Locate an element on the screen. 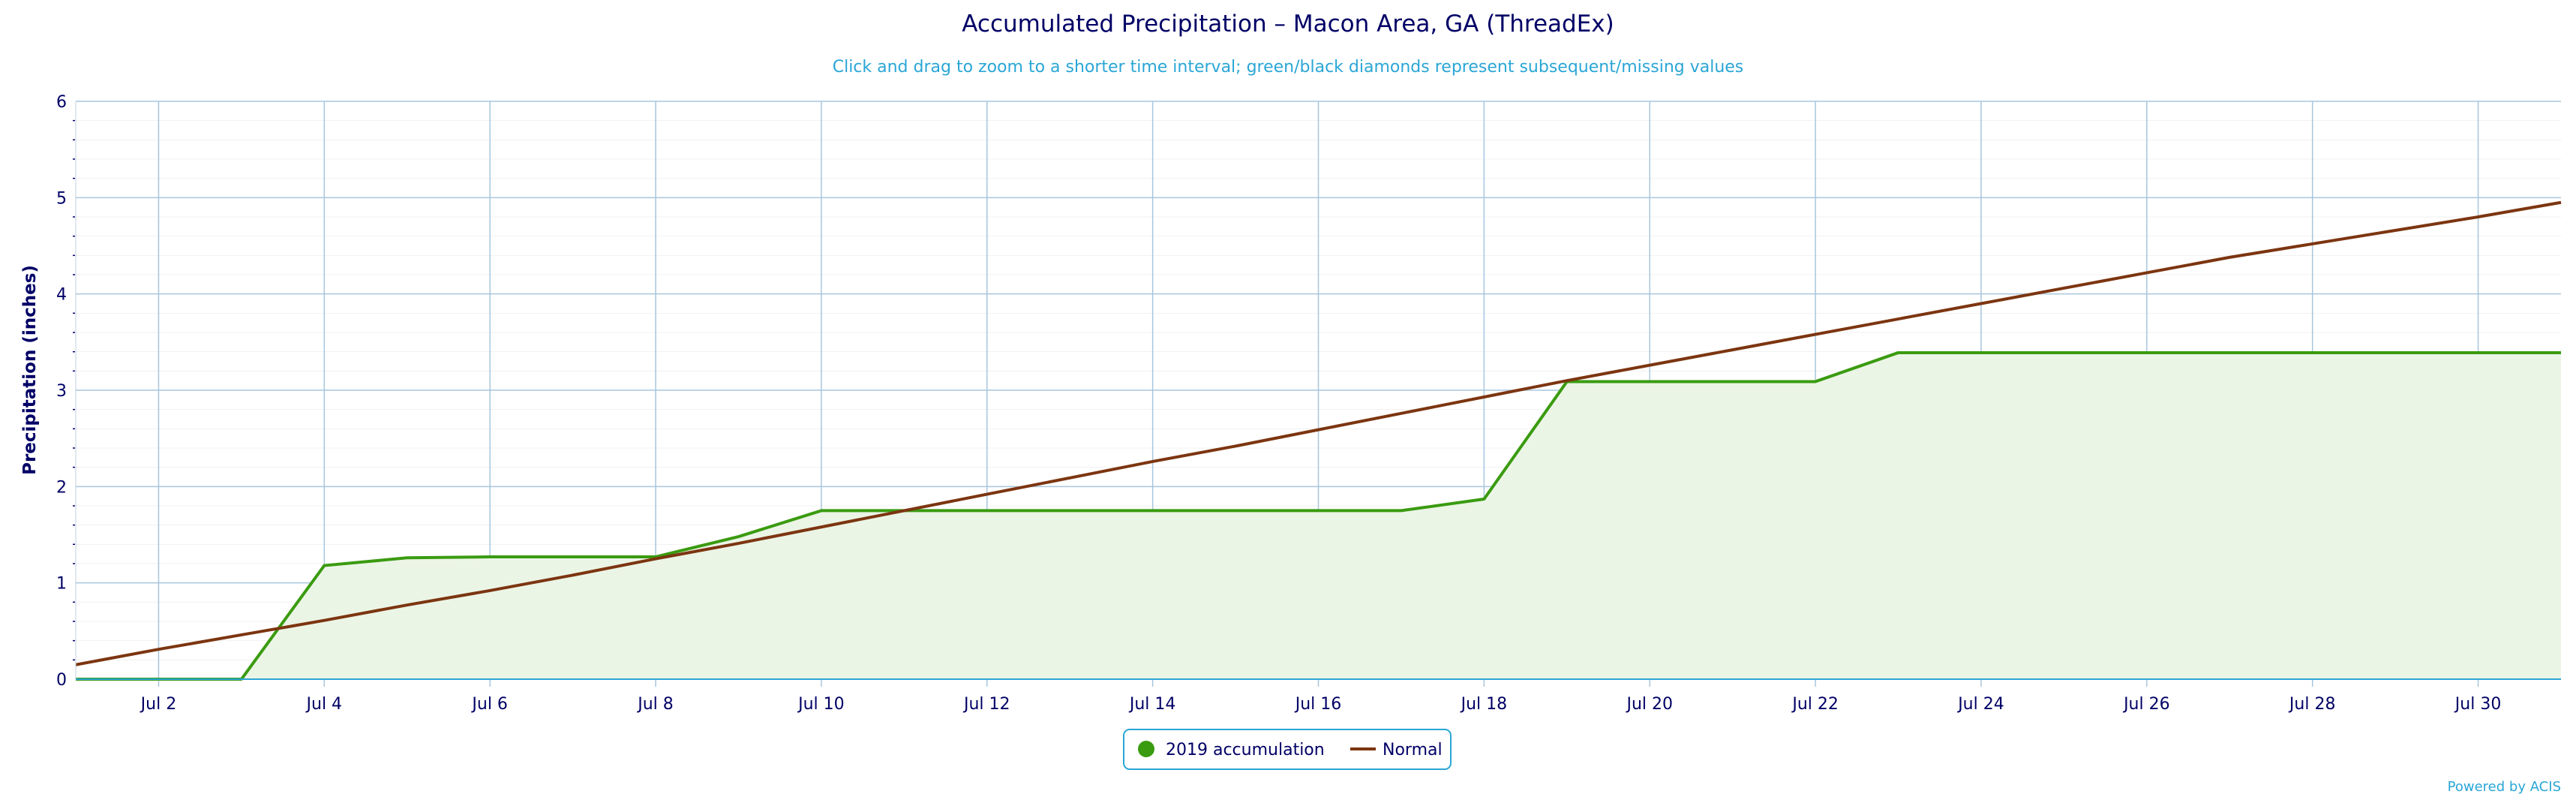 This screenshot has width=2576, height=800. legend-label-normal: Normal is located at coordinates (1413, 750).